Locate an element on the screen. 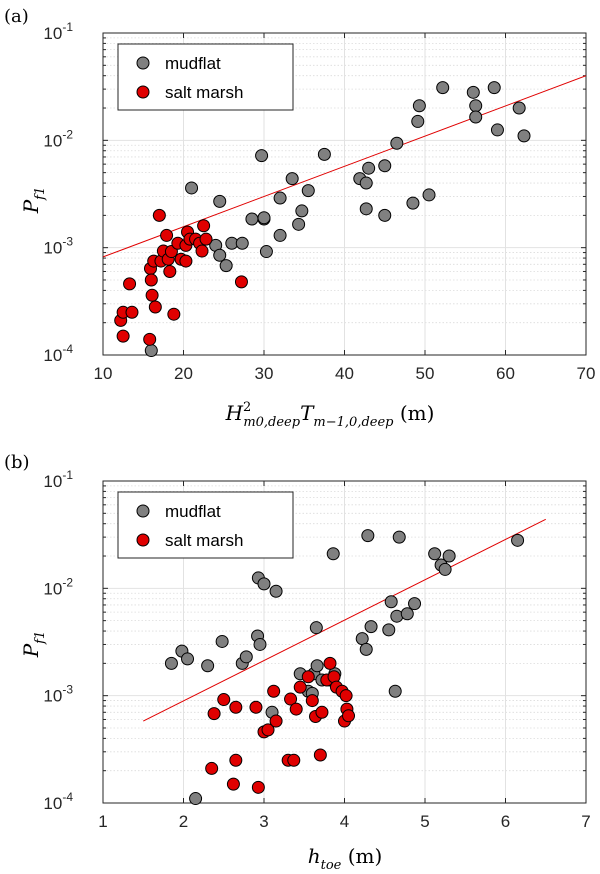  x-tick-label: 40 is located at coordinates (344, 373).